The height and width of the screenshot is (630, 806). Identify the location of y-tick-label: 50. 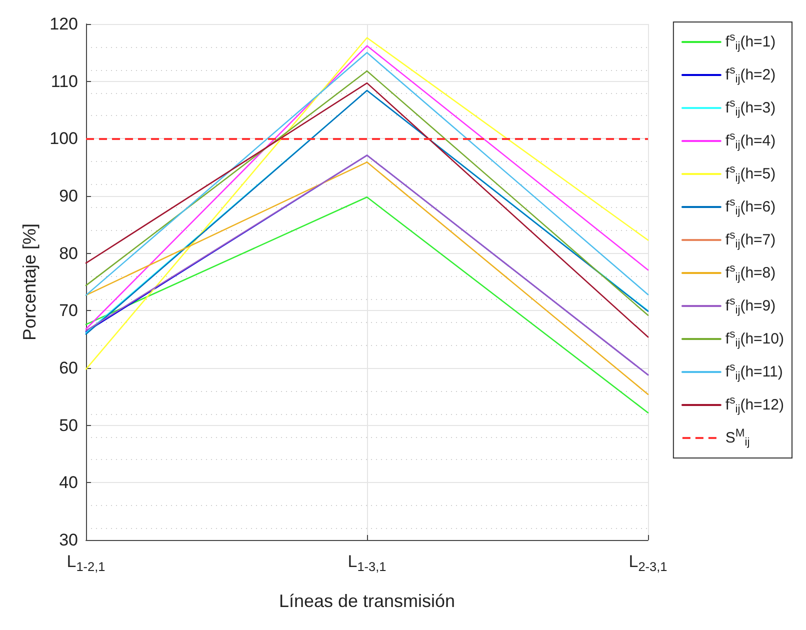
(68, 425).